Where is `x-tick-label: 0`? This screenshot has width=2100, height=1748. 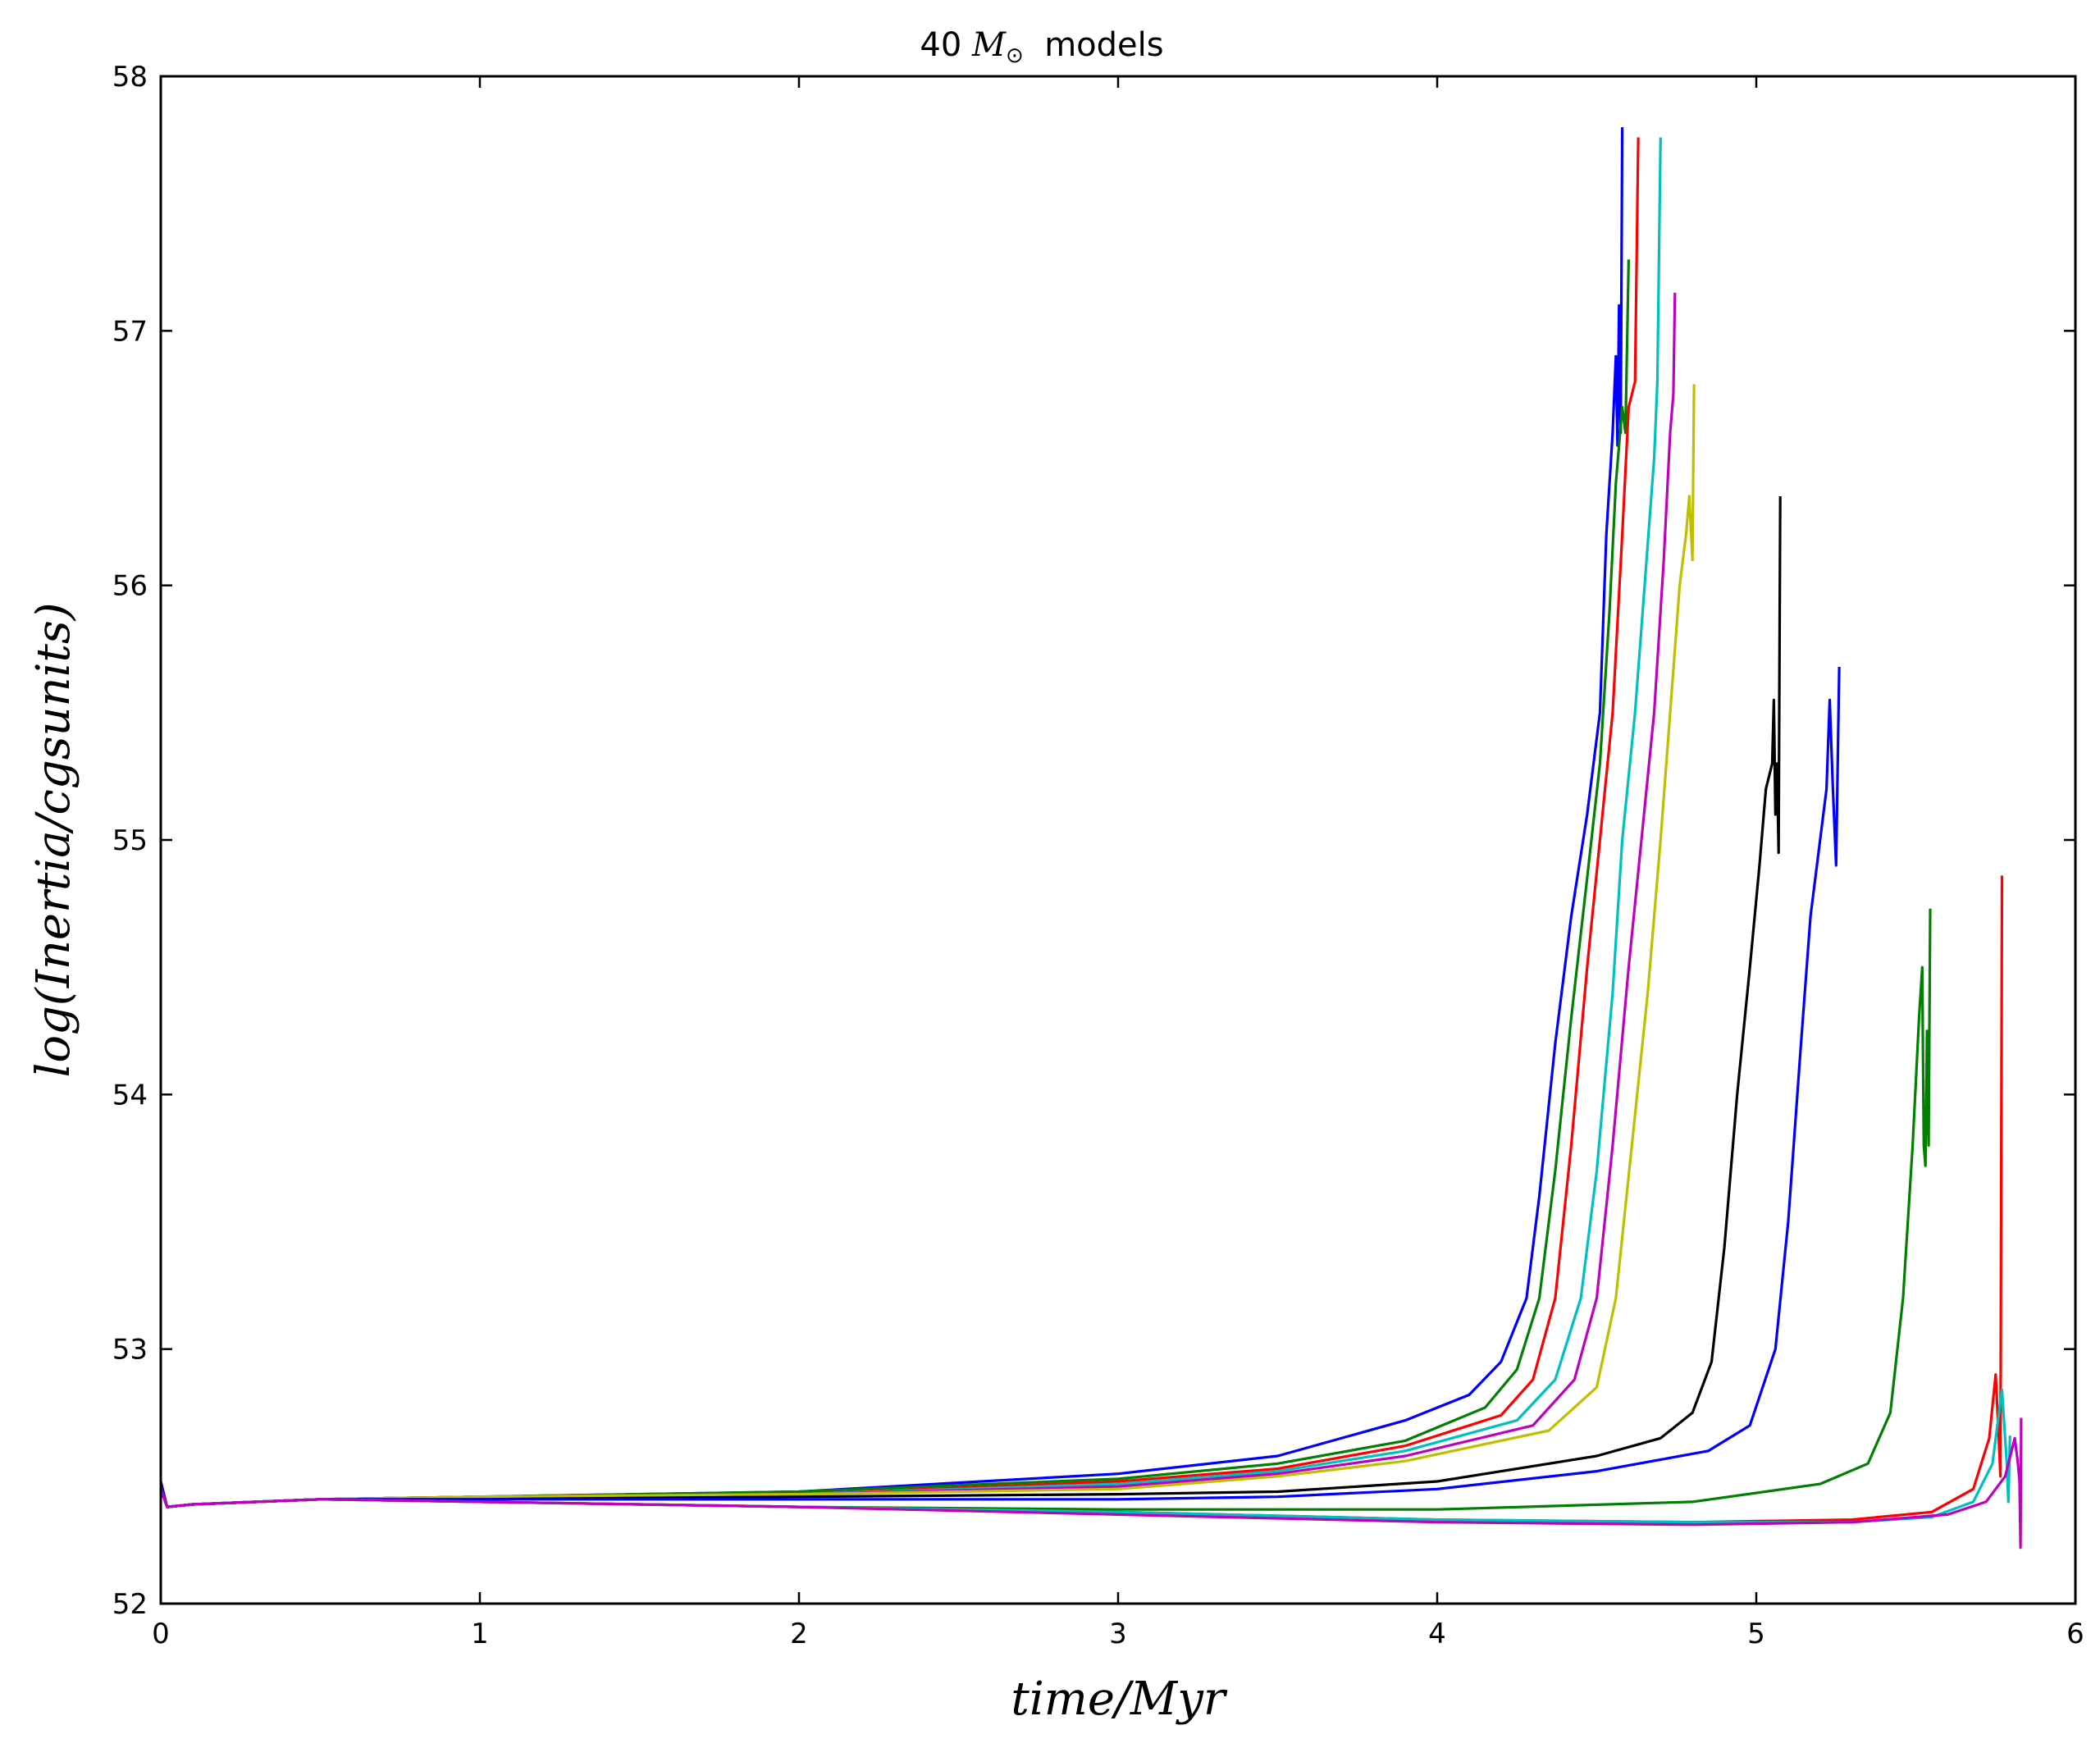
x-tick-label: 0 is located at coordinates (161, 1634).